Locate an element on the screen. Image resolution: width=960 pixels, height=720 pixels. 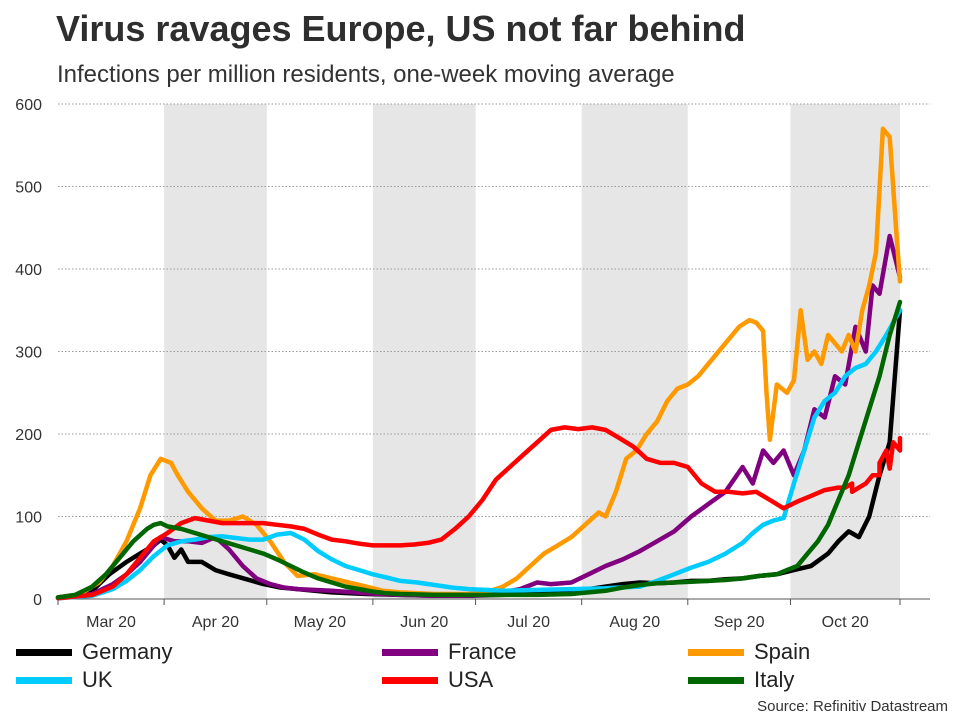
y-tick-label-500: 500 is located at coordinates (28, 188).